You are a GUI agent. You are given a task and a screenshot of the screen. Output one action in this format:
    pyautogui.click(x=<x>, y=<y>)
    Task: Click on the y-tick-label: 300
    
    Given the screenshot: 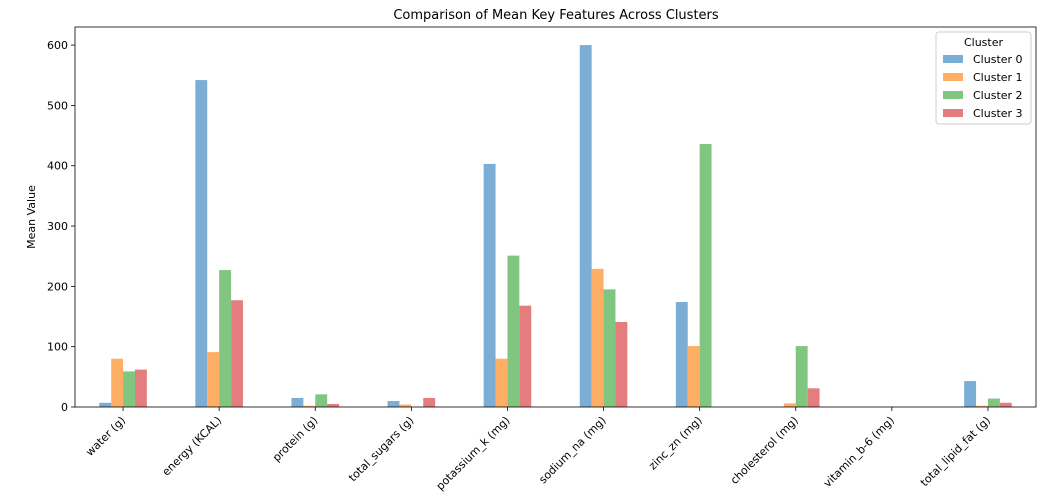 What is the action you would take?
    pyautogui.click(x=57, y=226)
    